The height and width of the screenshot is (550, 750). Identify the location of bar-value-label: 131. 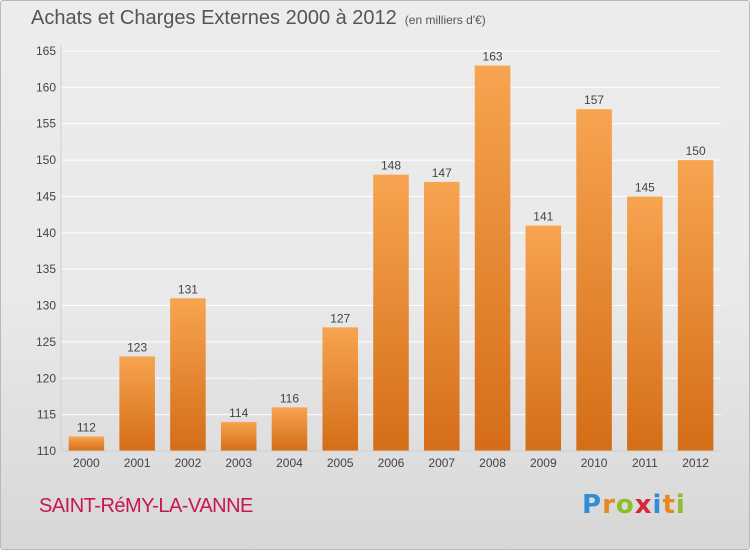
(188, 289).